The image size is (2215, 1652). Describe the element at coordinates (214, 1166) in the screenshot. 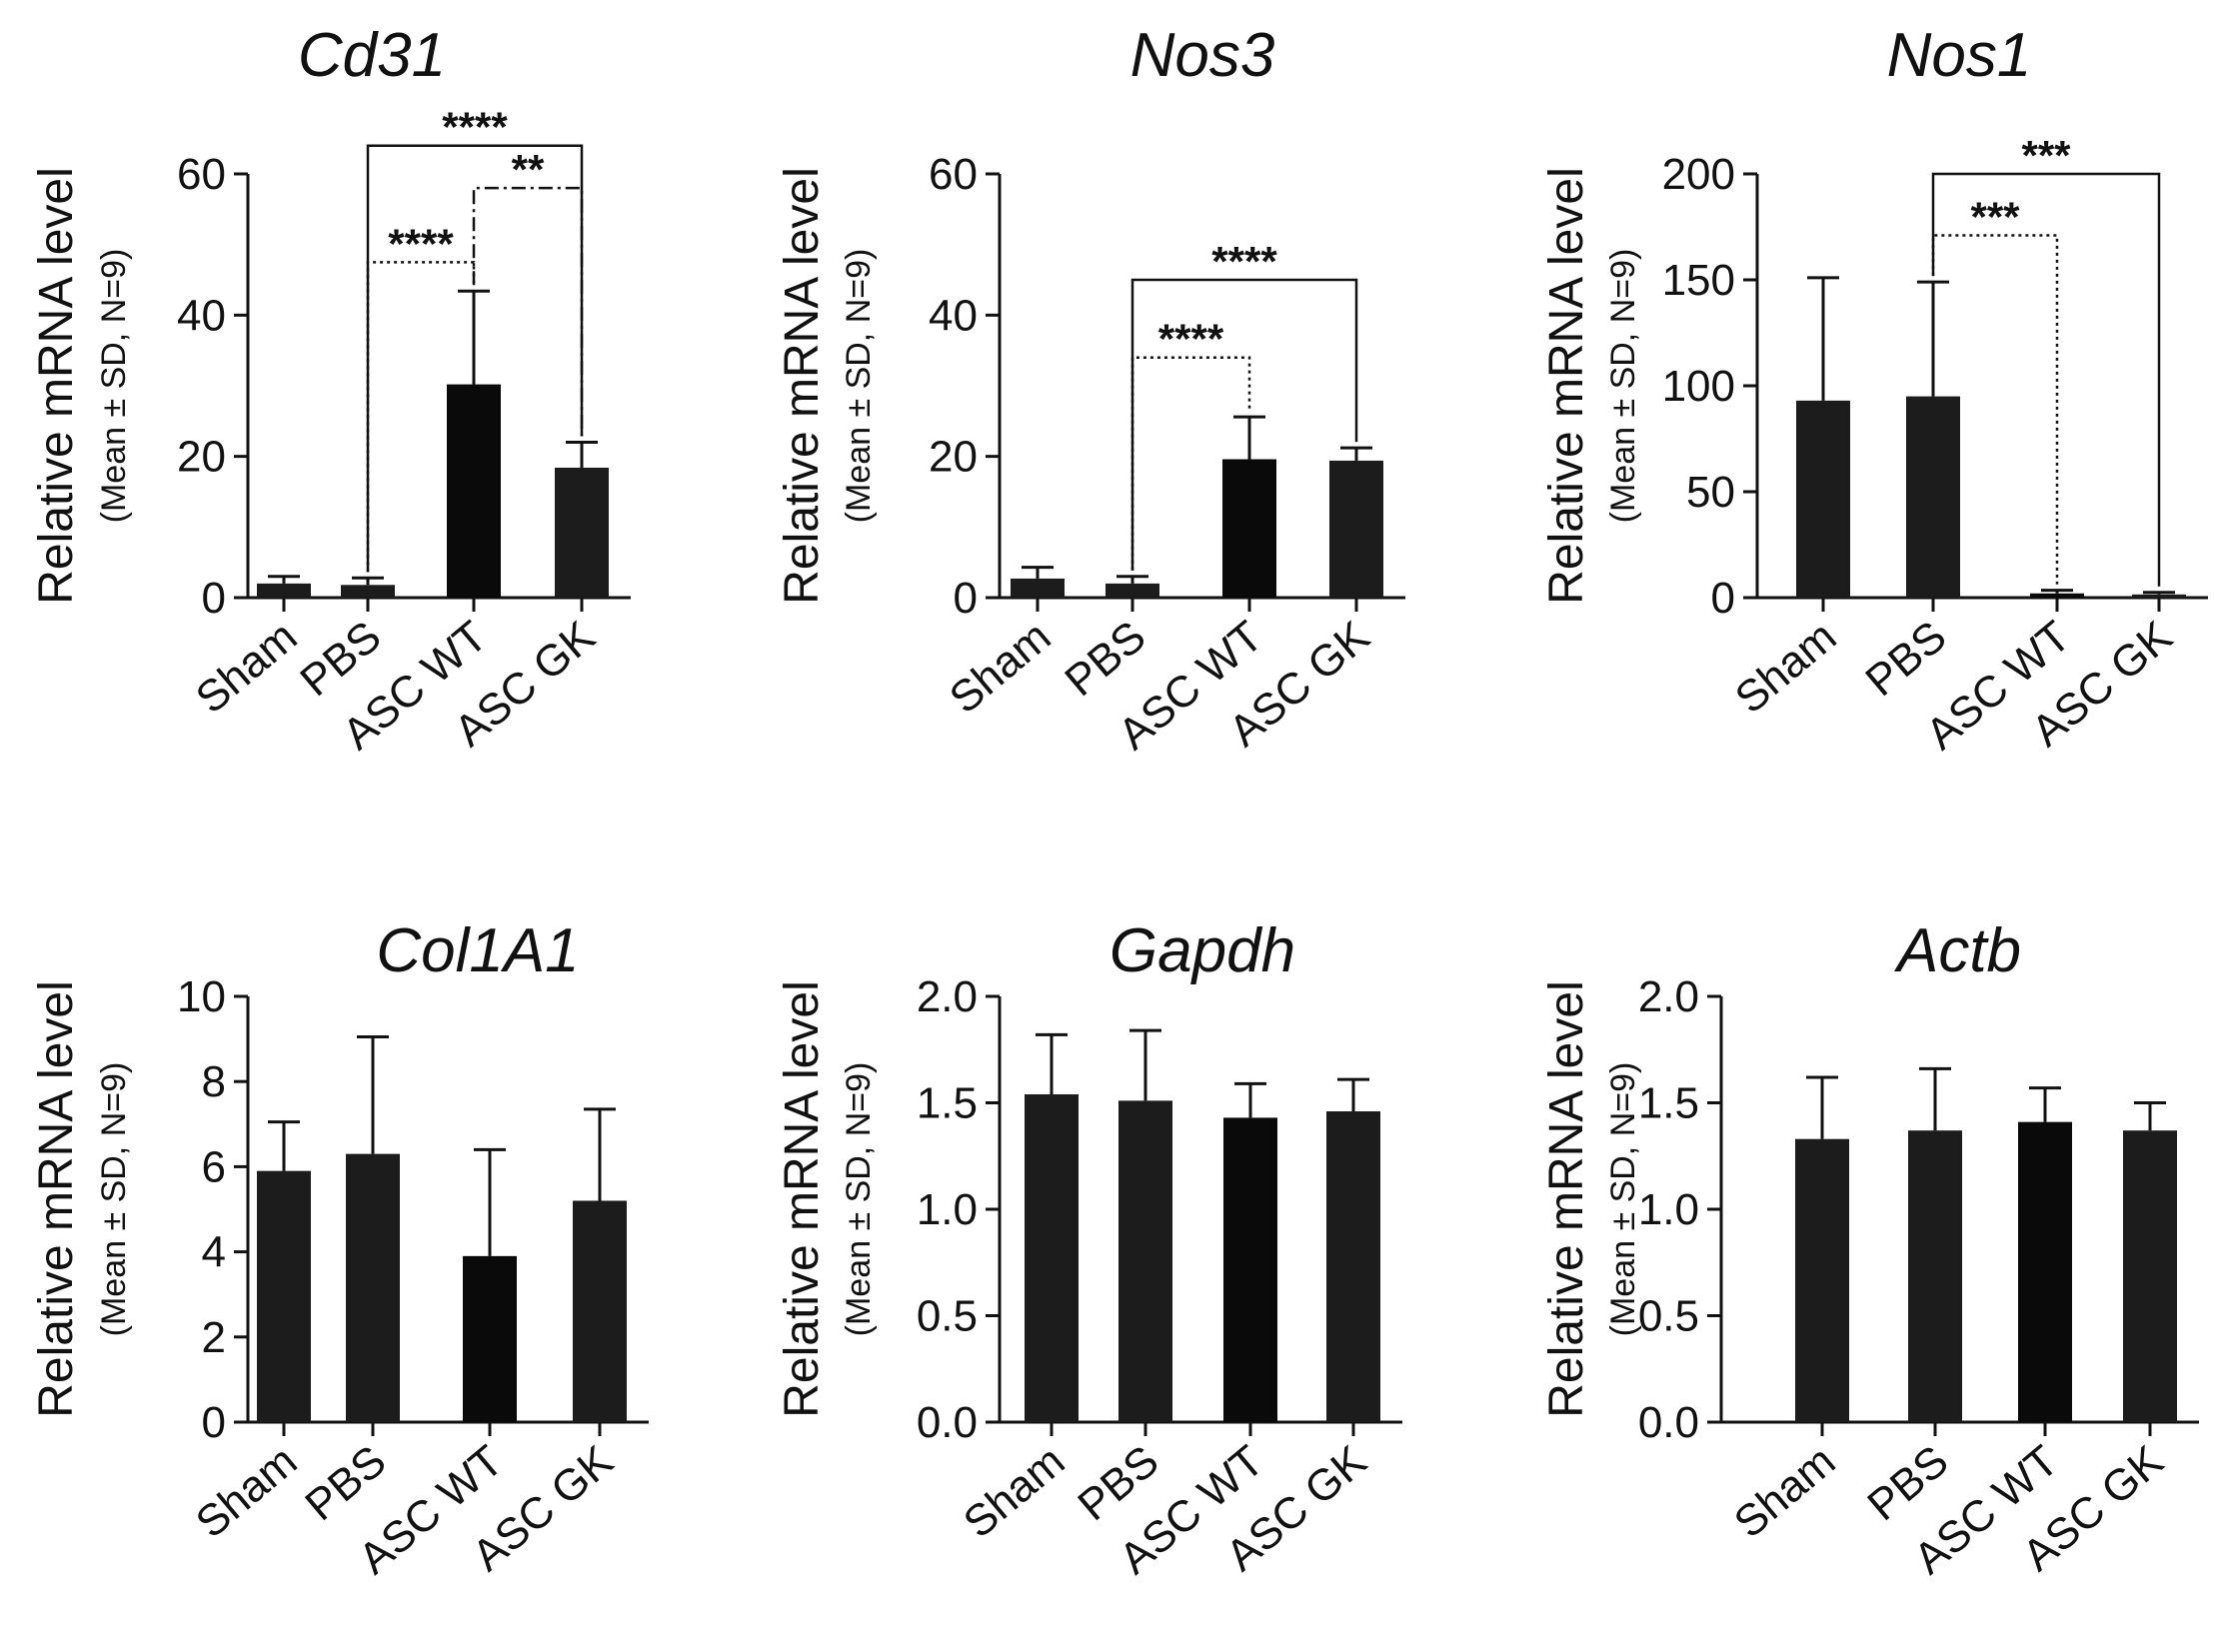

I see `y-tick-label: 6` at that location.